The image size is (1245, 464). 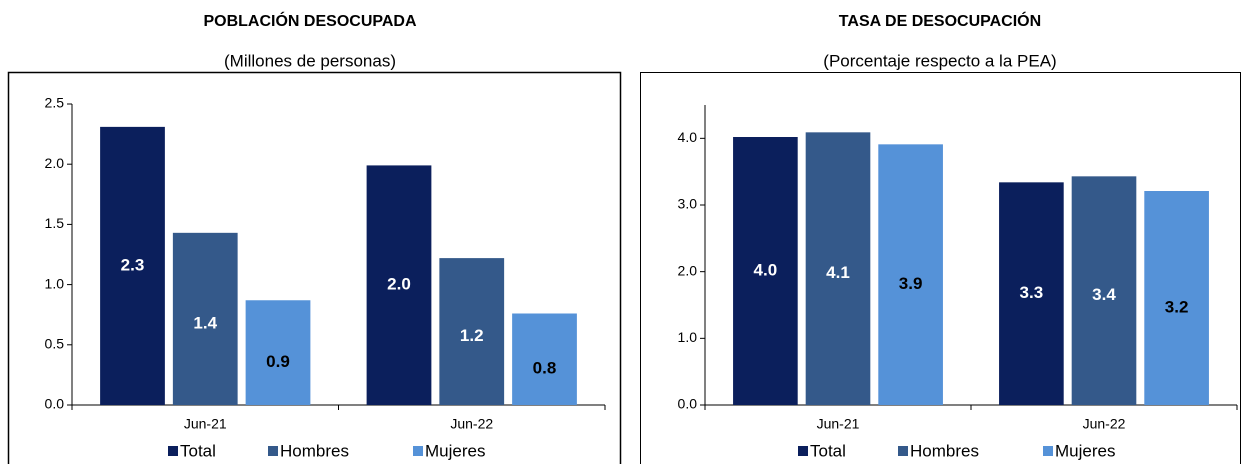 I want to click on value-label: 2.3, so click(x=133, y=264).